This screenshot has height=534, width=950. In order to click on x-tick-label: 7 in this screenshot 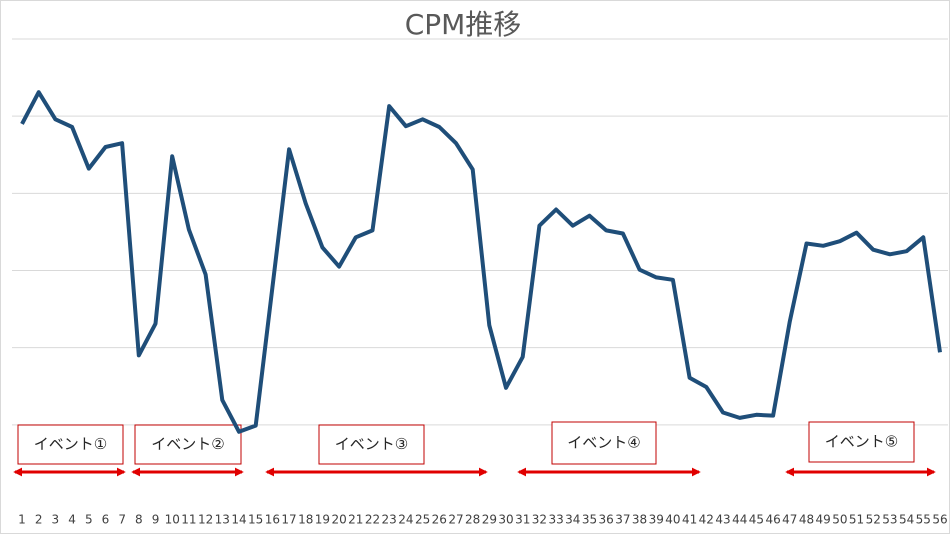, I will do `click(122, 520)`.